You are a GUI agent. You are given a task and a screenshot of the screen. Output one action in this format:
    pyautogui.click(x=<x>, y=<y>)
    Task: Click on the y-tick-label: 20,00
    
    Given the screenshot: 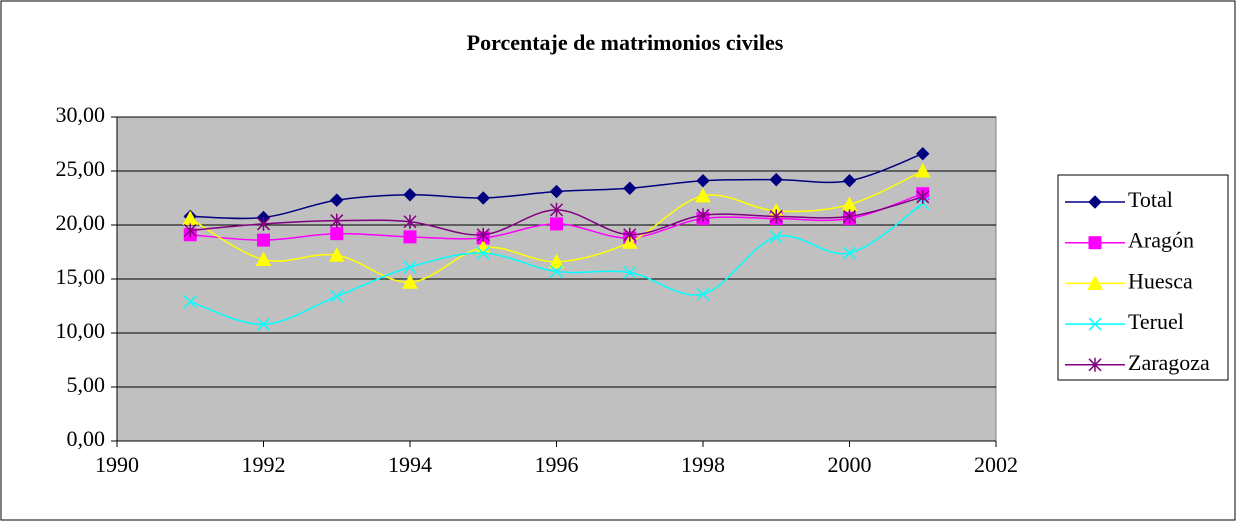 What is the action you would take?
    pyautogui.click(x=81, y=222)
    